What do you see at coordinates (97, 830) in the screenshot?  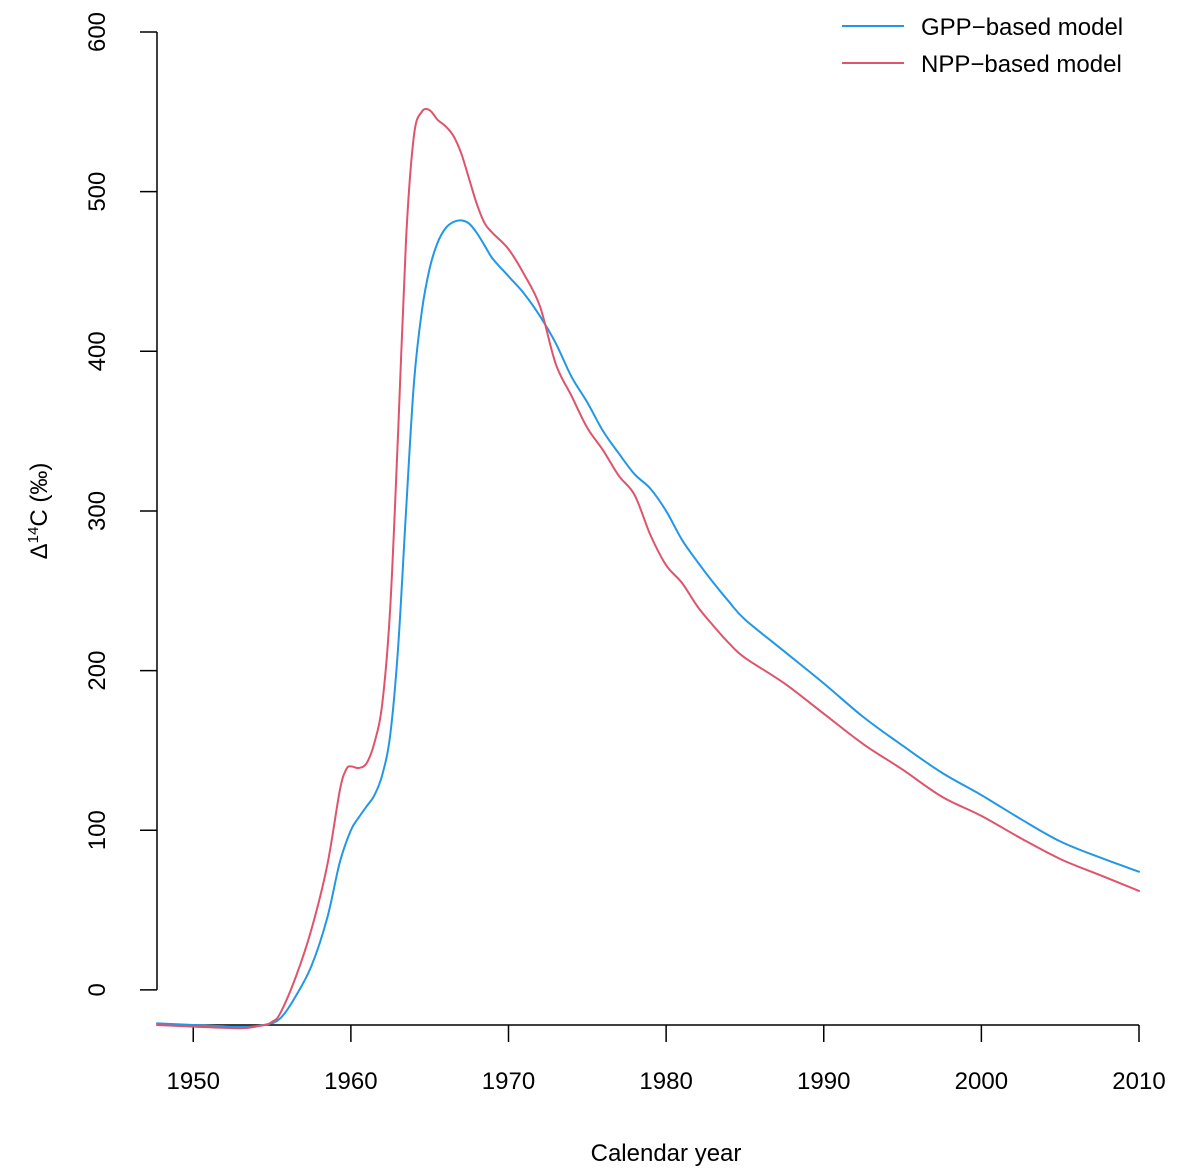 I see `y-tick-label-100: 100` at bounding box center [97, 830].